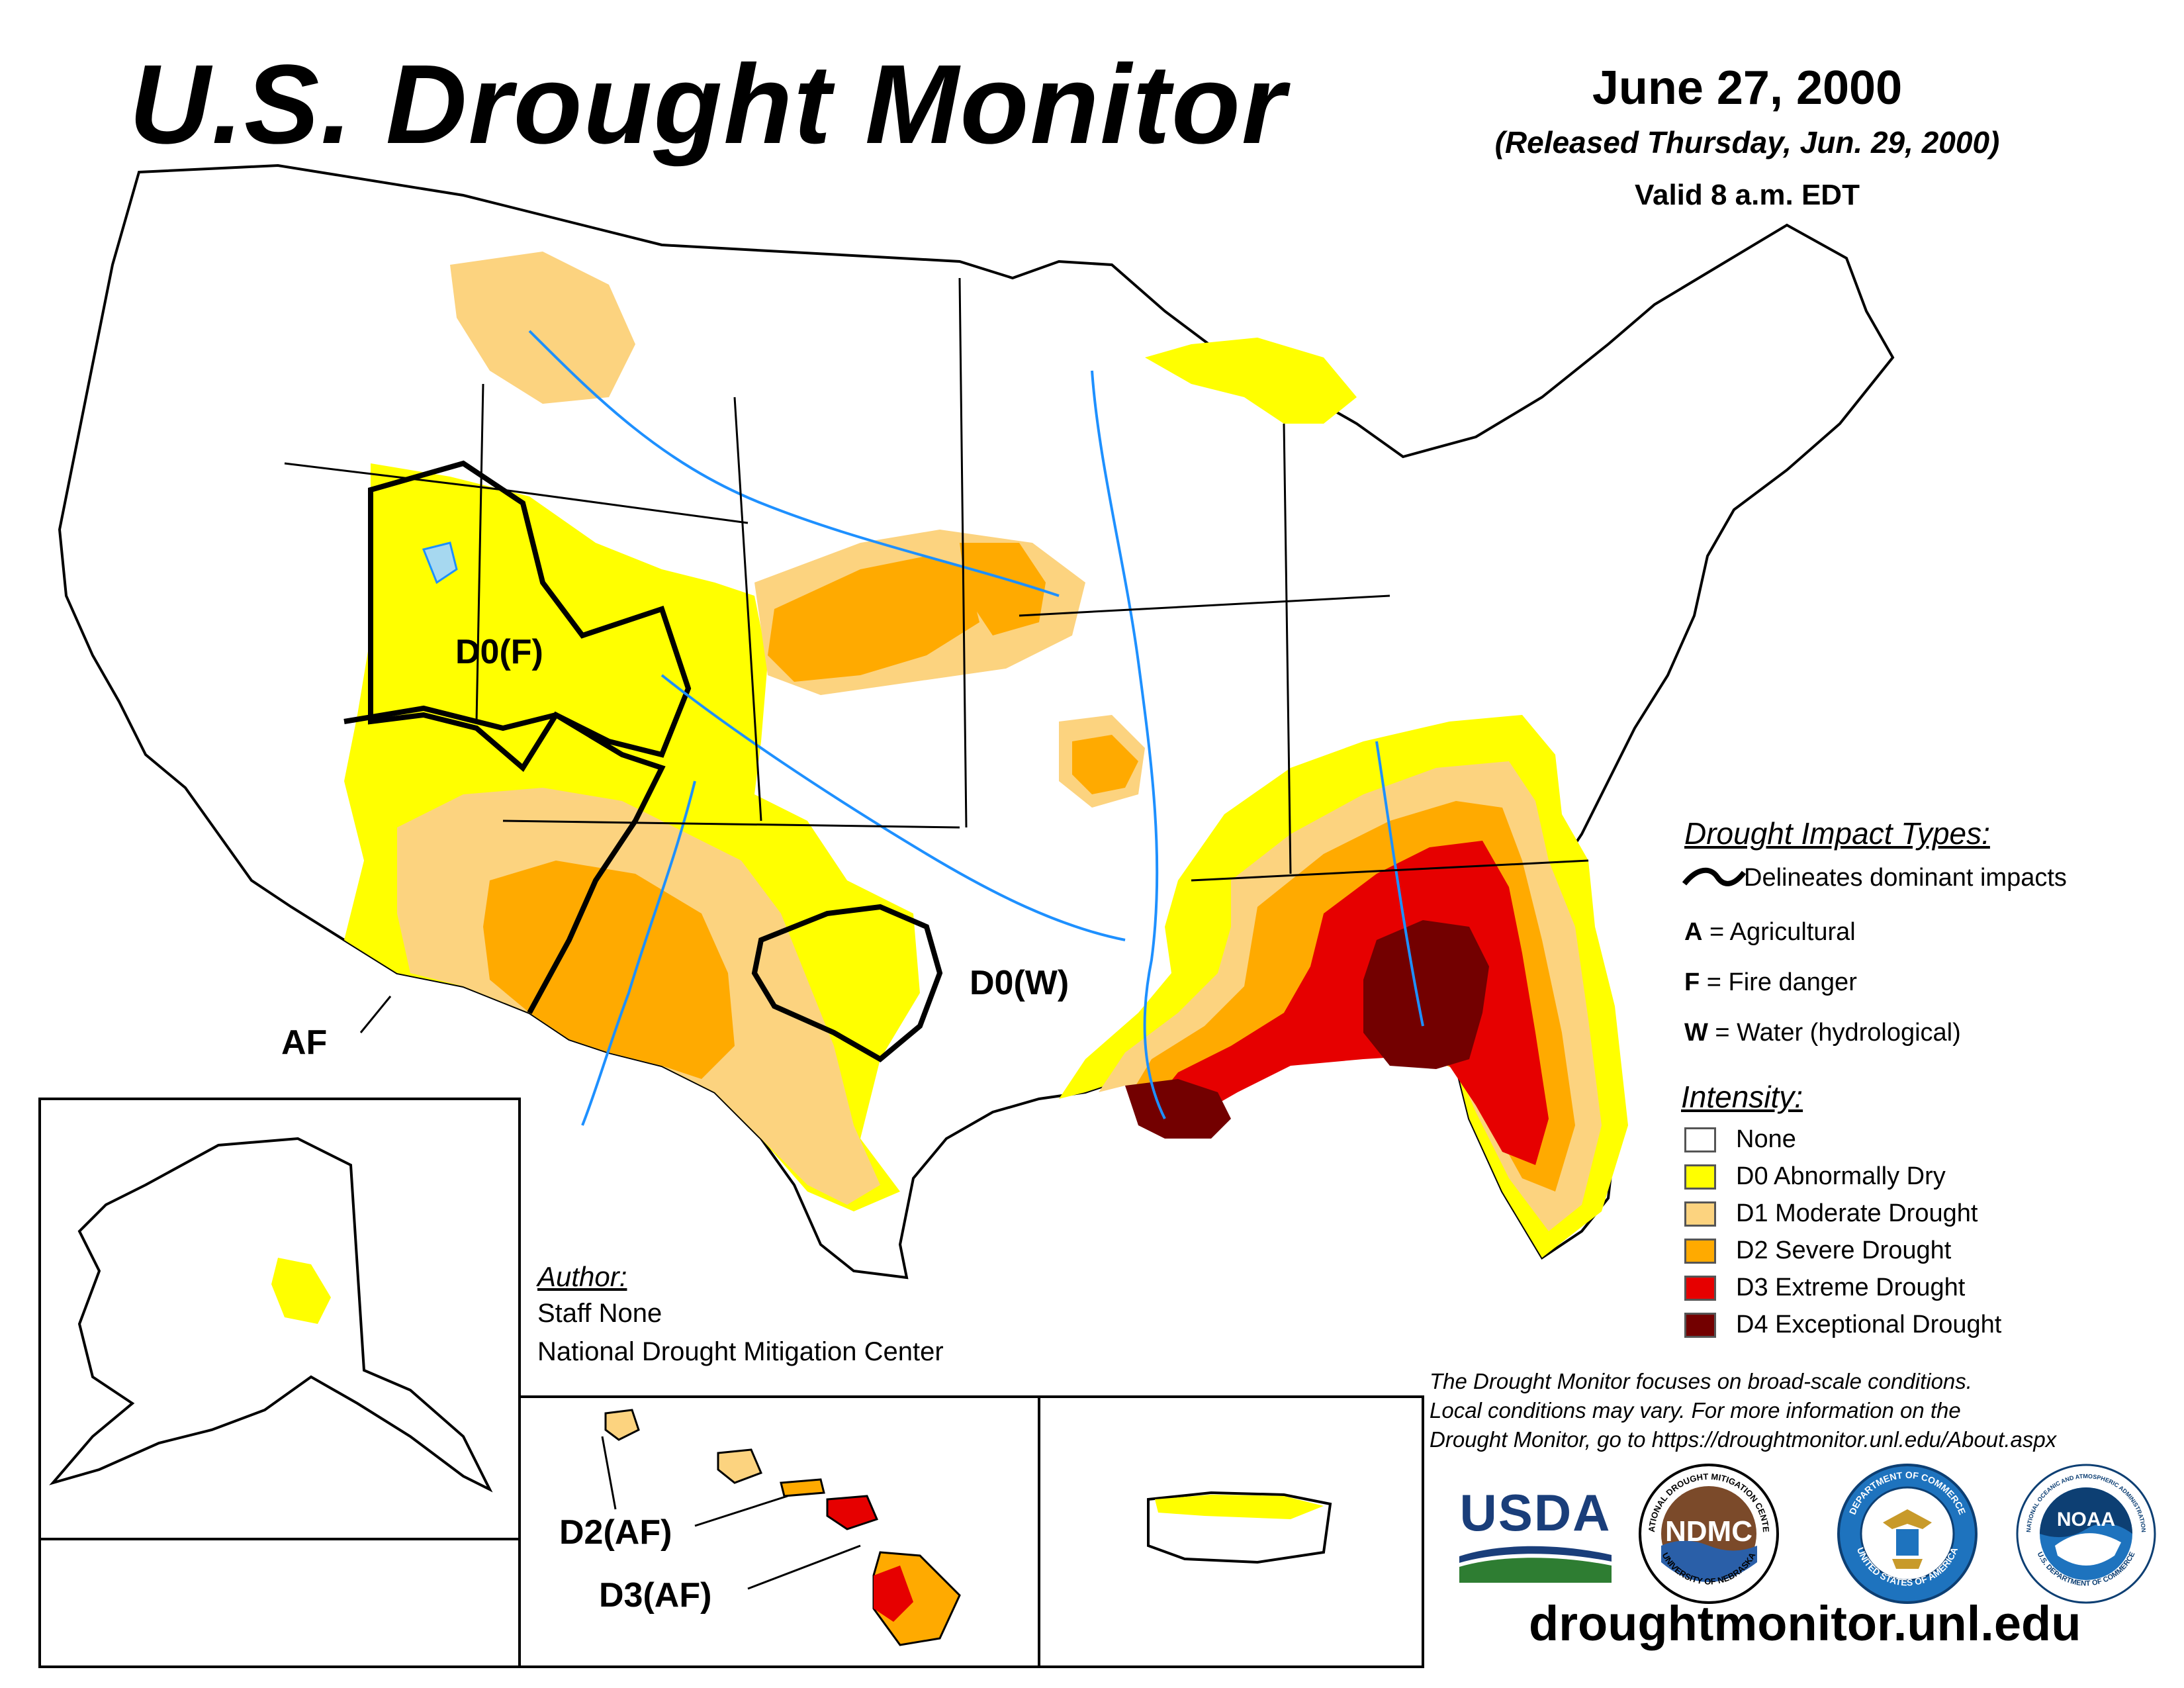 The image size is (2184, 1688). What do you see at coordinates (1178, 1109) in the screenshot?
I see `d4-louisiana` at bounding box center [1178, 1109].